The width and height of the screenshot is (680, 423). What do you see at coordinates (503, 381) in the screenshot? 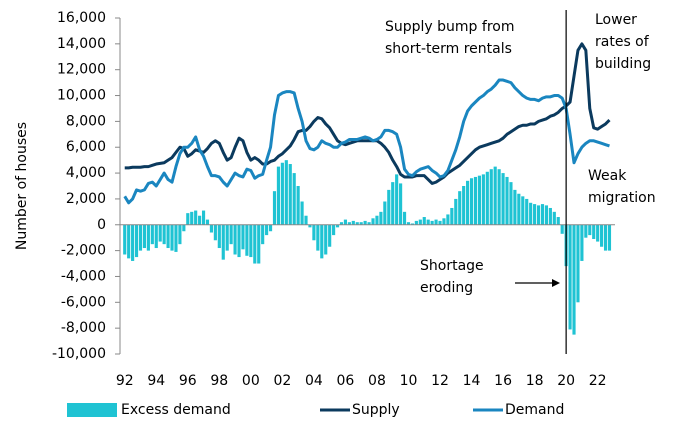
I see `x-tick-label: 16` at bounding box center [503, 381].